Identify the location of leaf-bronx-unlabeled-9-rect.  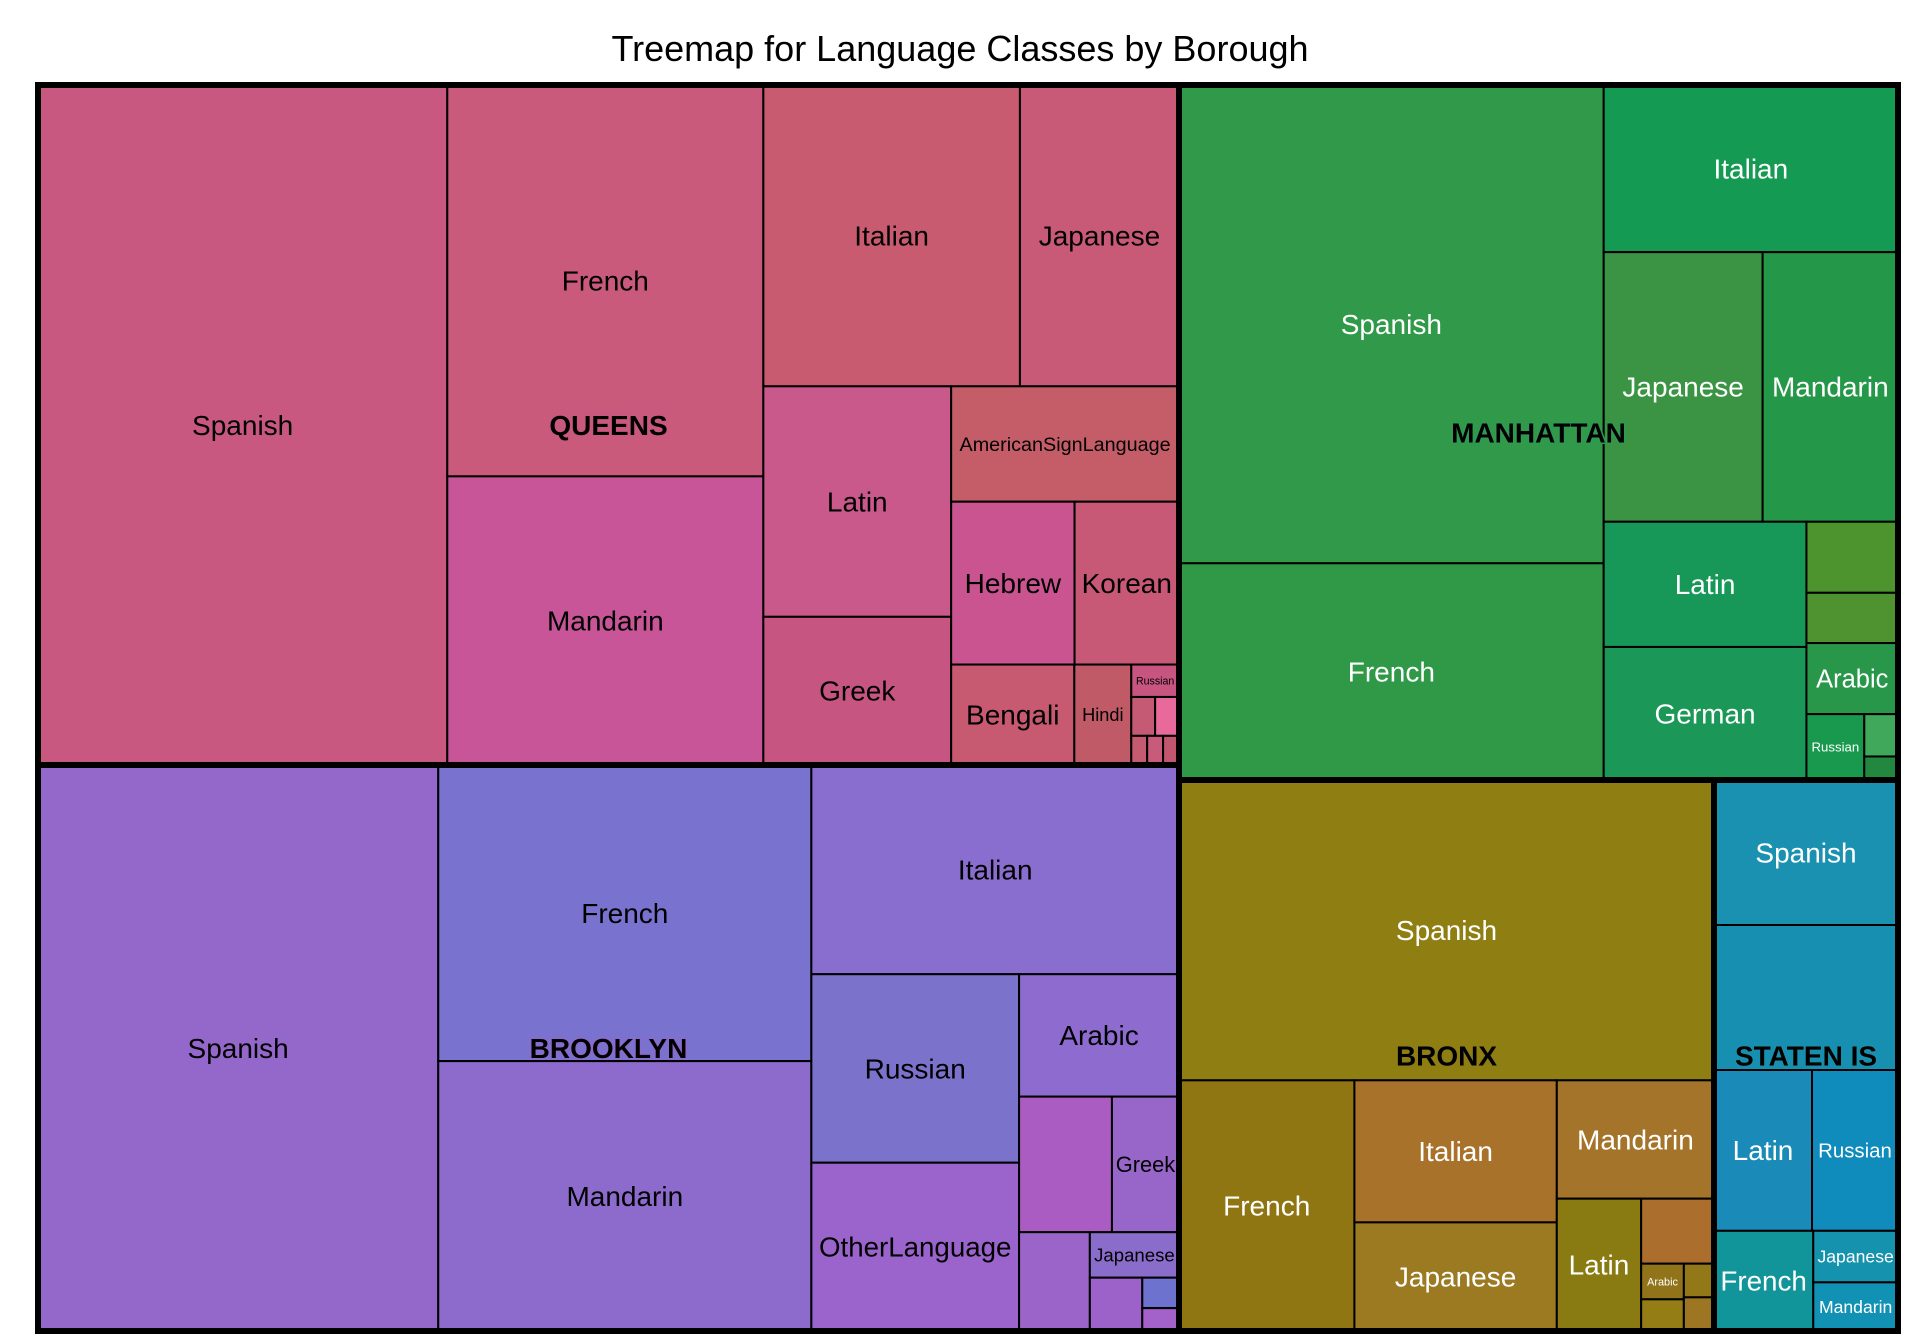
(1699, 1280).